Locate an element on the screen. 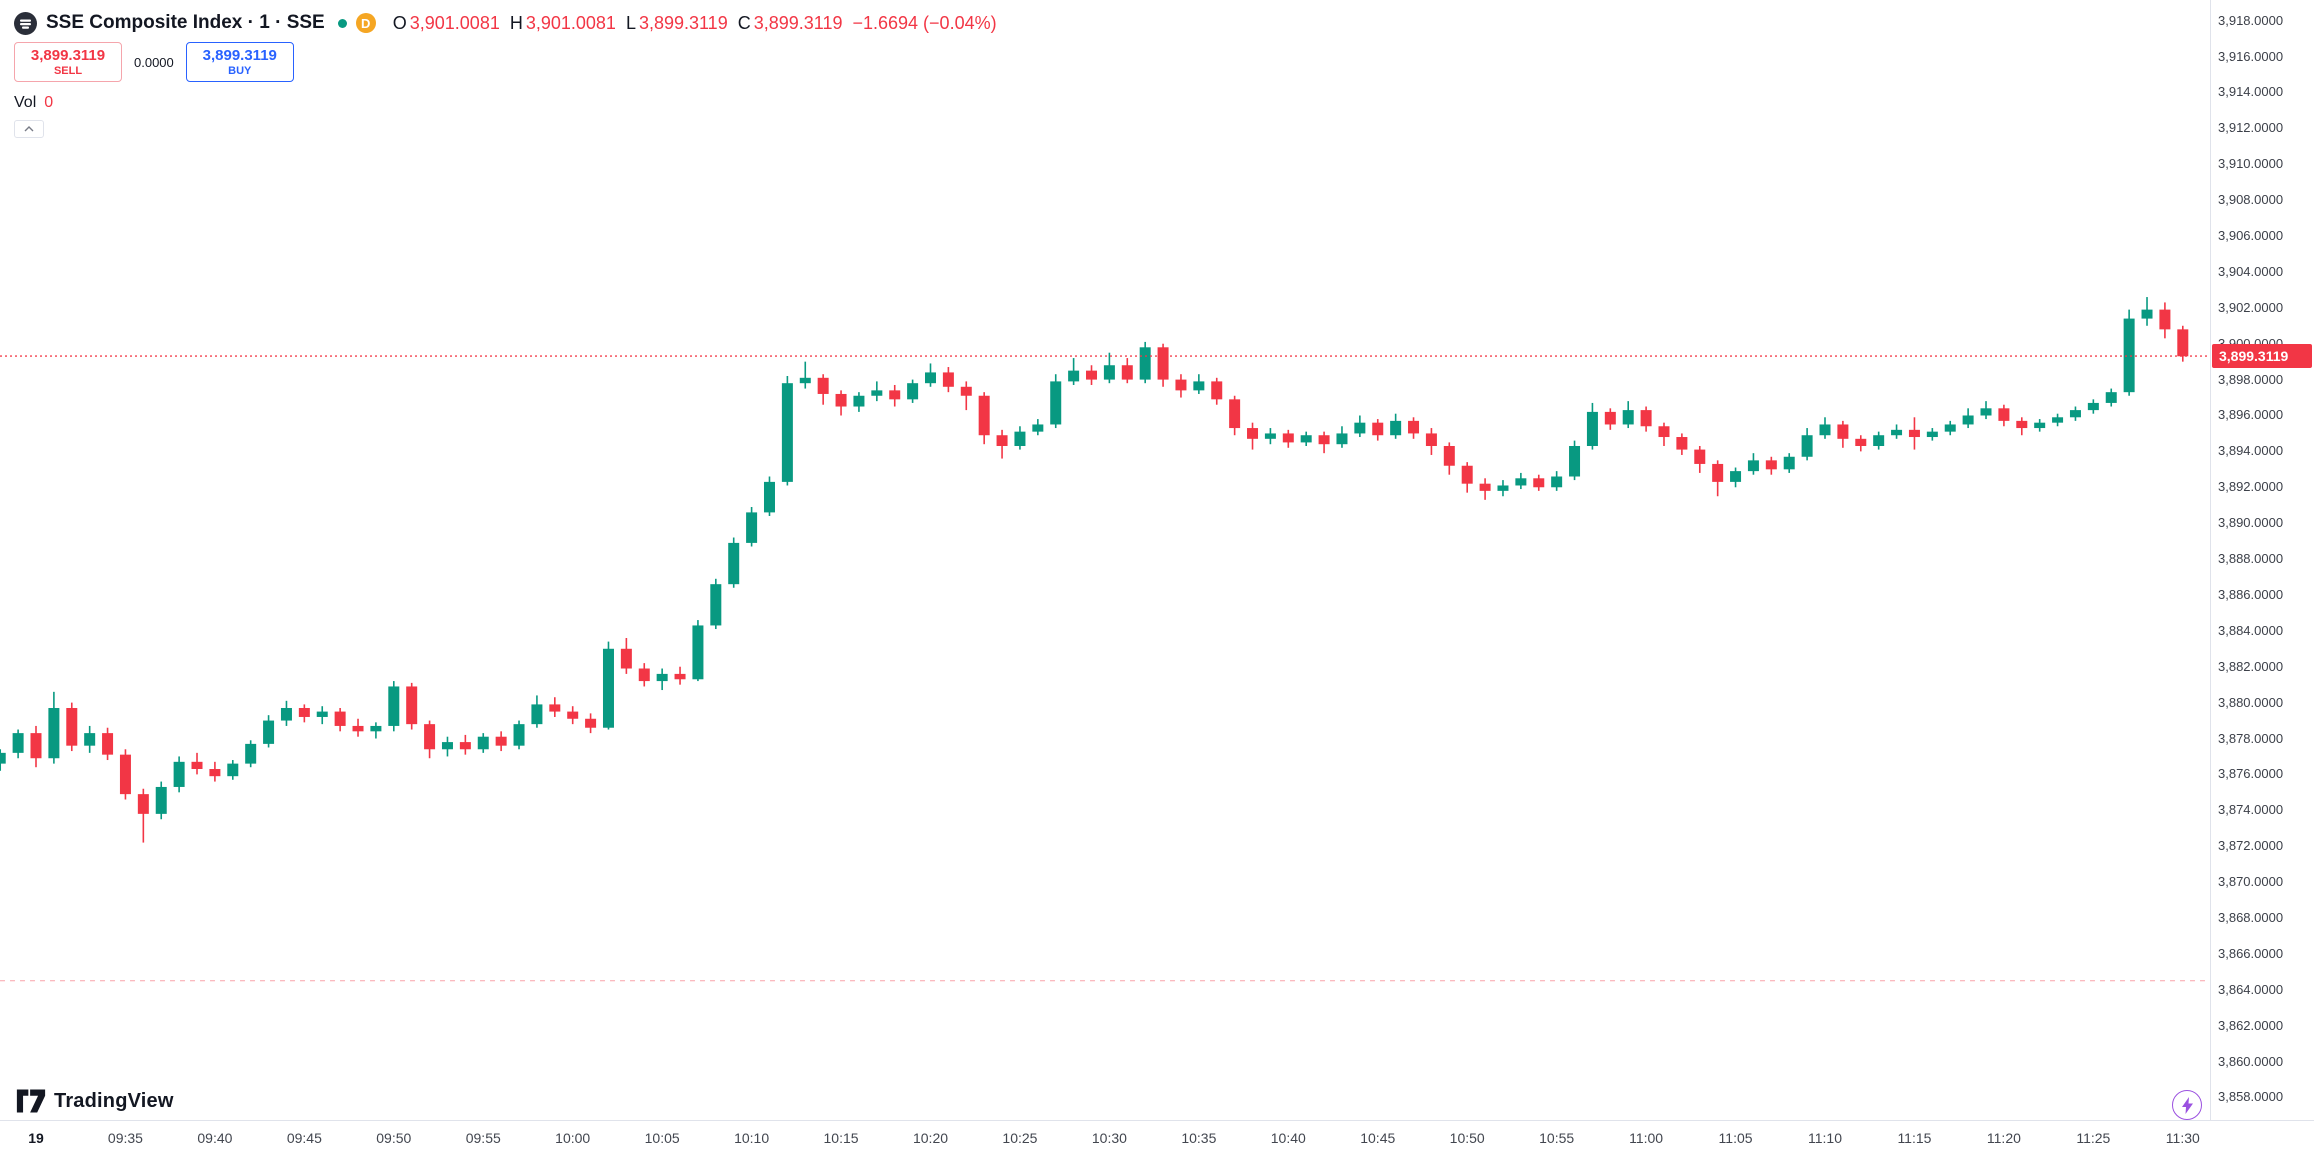  price-tick-label: 3,882.0000 is located at coordinates (2251, 666).